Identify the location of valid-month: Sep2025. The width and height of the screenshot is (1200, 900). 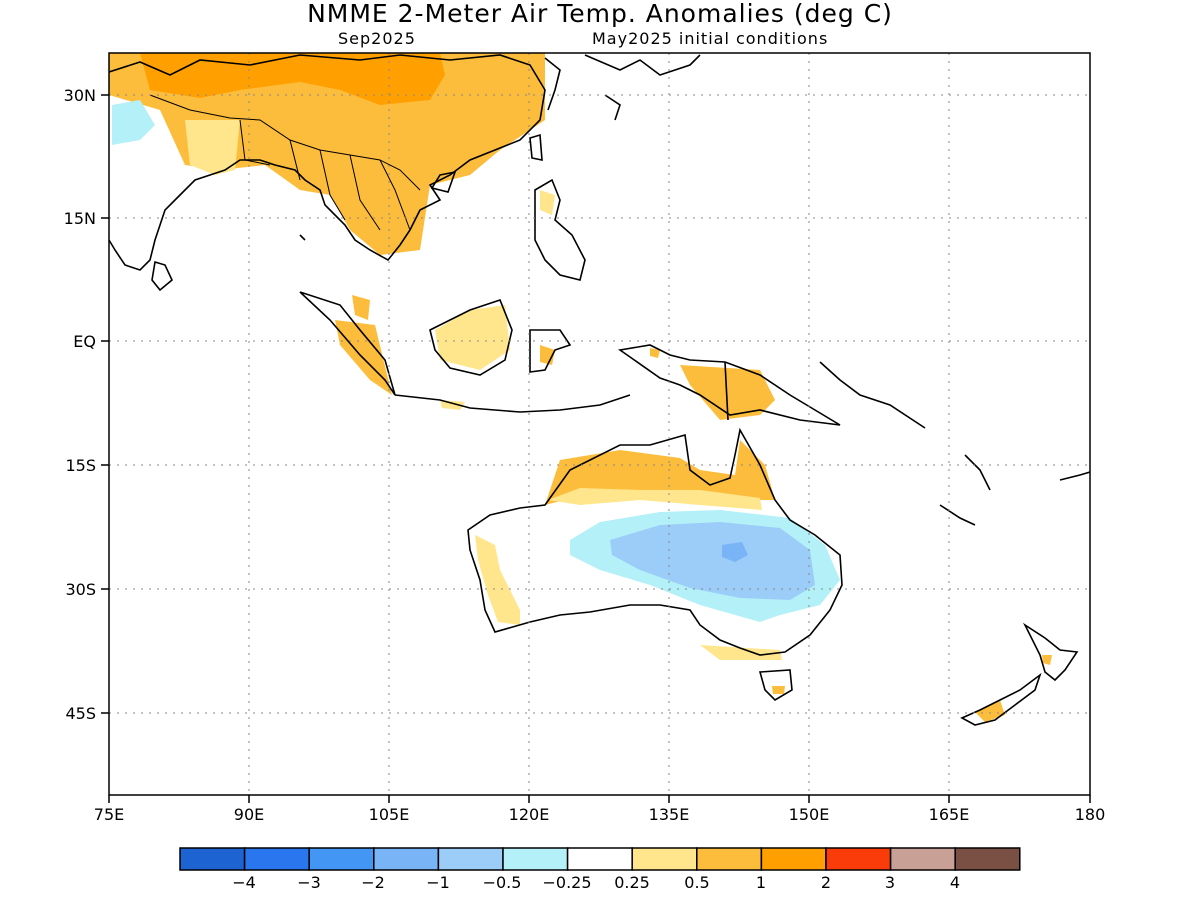
(377, 38).